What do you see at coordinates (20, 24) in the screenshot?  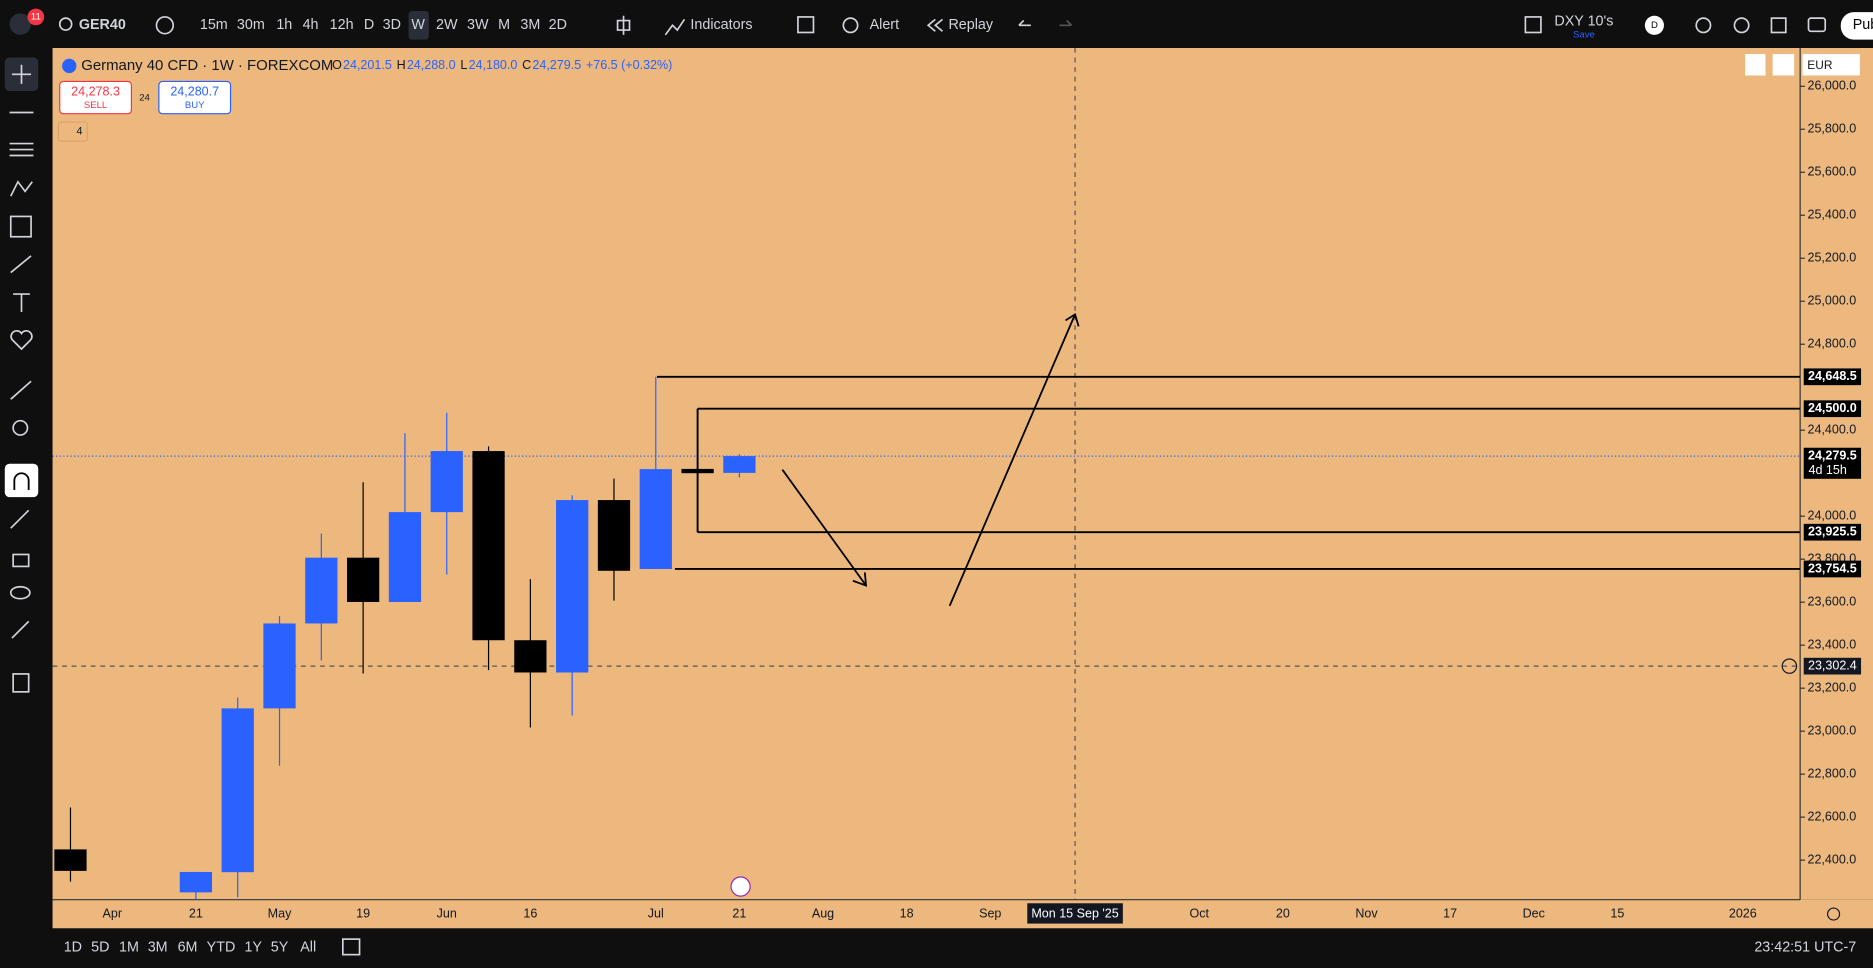 I see `logo` at bounding box center [20, 24].